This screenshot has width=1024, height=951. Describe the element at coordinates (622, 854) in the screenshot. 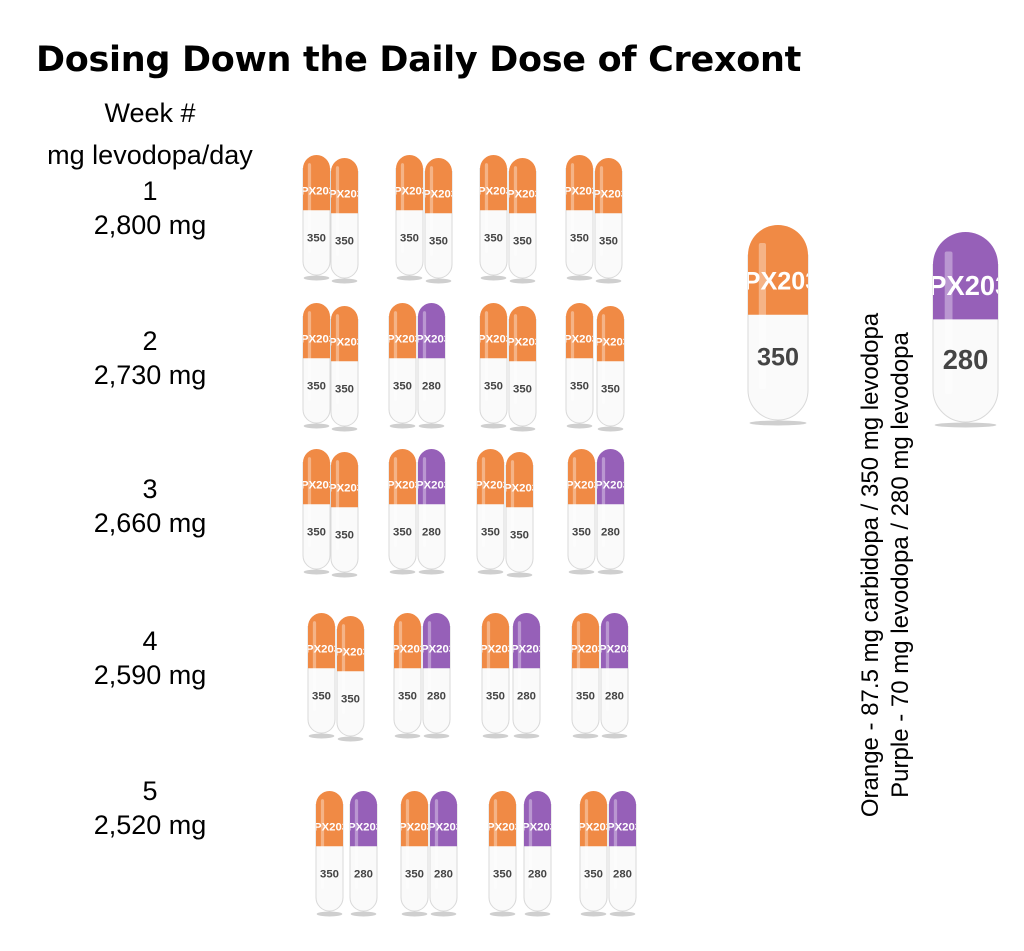

I see `capsule-purple-week5: IPX203 280` at that location.